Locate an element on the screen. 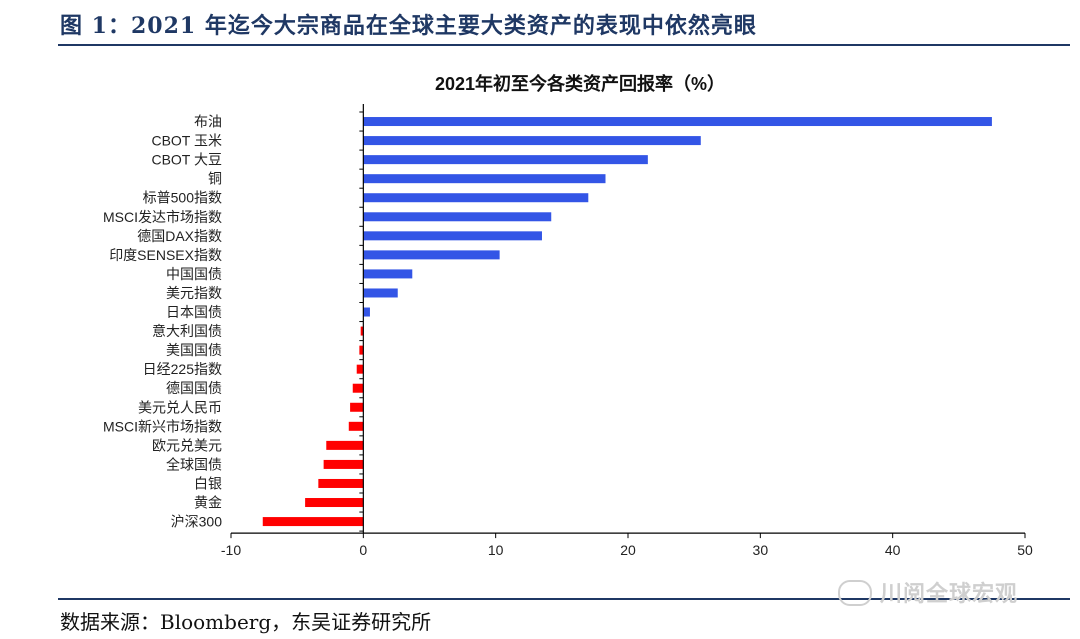 This screenshot has height=639, width=1080. x-tick-label: 40 is located at coordinates (893, 550).